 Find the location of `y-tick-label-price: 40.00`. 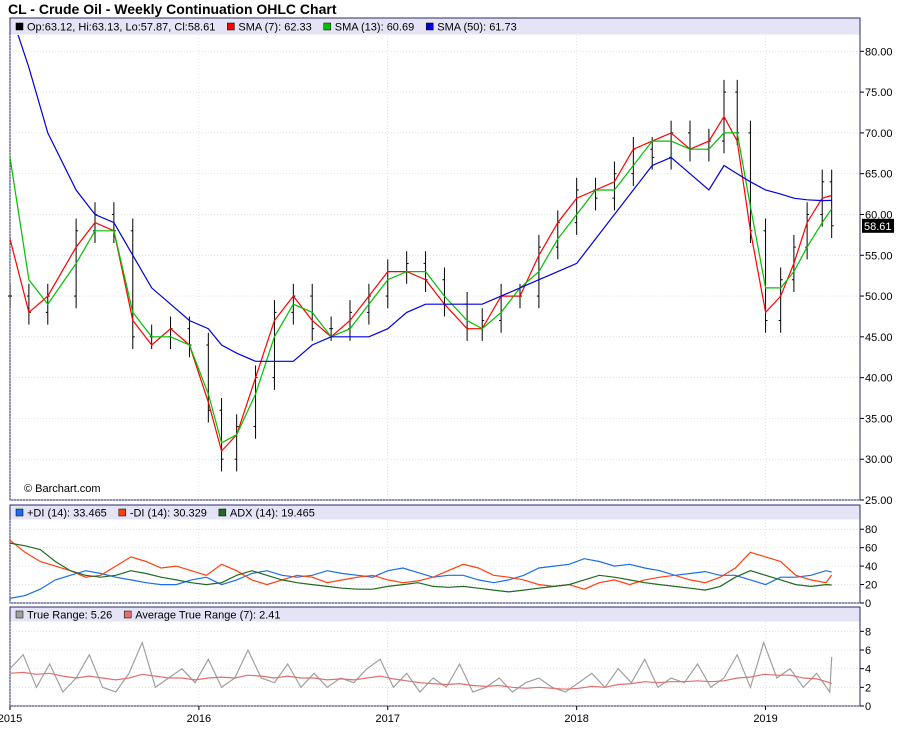

y-tick-label-price: 40.00 is located at coordinates (879, 379).